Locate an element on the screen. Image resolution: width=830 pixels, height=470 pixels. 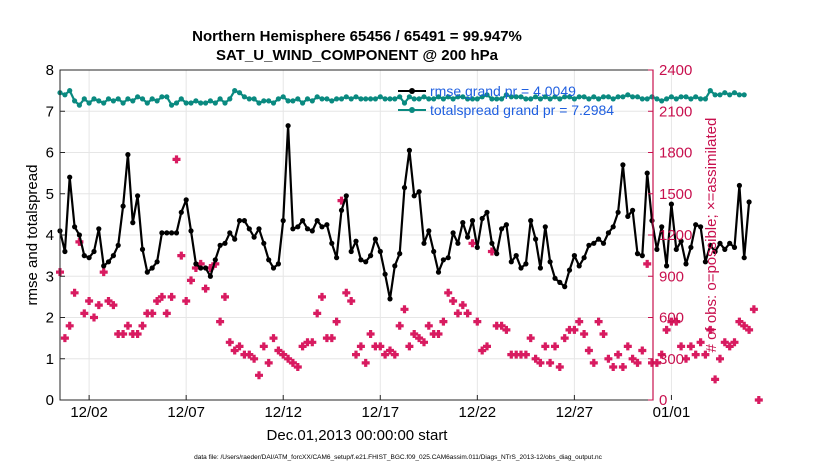
y-tick-label-right: 2100 is located at coordinates (675, 111).